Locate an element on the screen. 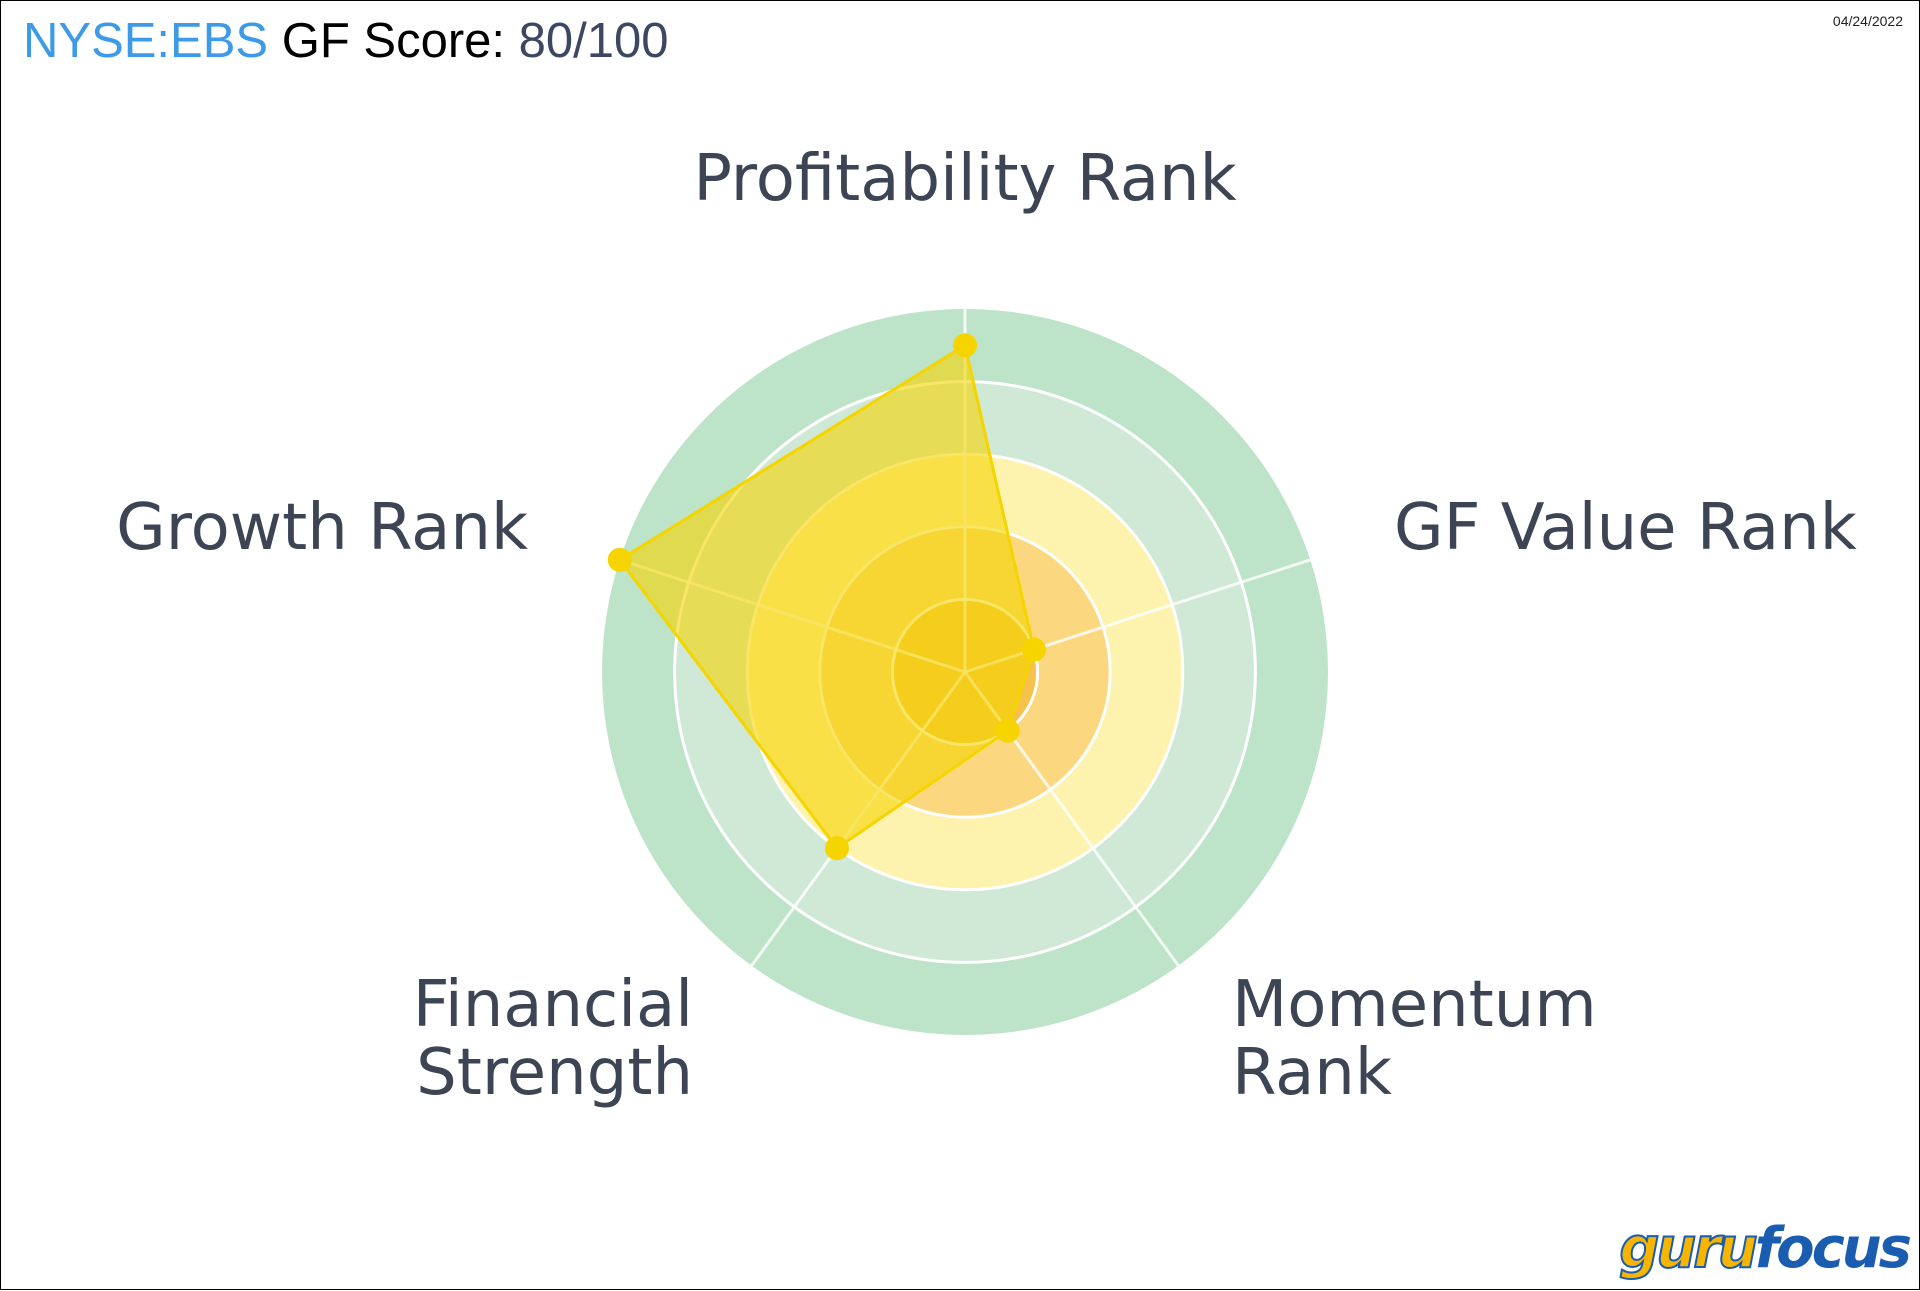 This screenshot has height=1291, width=1920. logo: gurufocus is located at coordinates (1765, 1248).